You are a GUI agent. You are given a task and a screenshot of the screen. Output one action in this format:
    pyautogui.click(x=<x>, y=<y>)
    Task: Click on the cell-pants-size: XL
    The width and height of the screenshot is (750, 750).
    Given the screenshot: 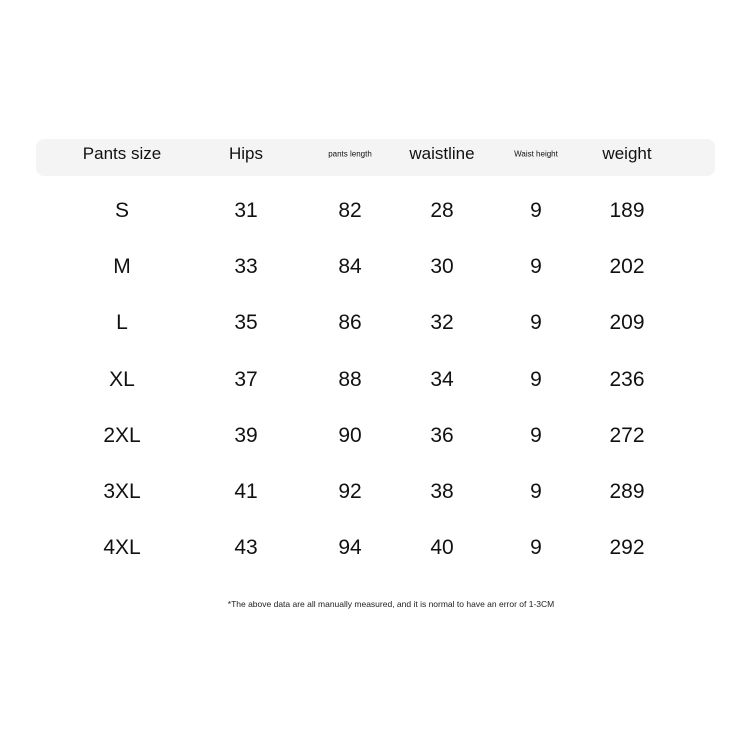 What is the action you would take?
    pyautogui.click(x=122, y=379)
    